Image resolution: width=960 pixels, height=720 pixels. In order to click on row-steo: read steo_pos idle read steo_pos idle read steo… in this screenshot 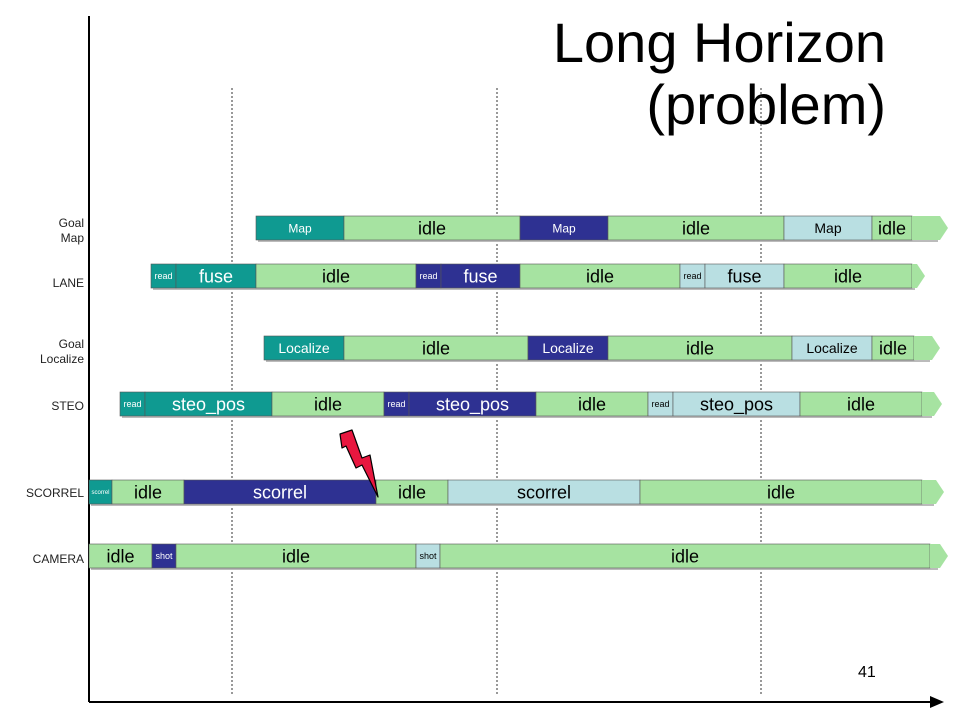, I will do `click(530, 404)`.